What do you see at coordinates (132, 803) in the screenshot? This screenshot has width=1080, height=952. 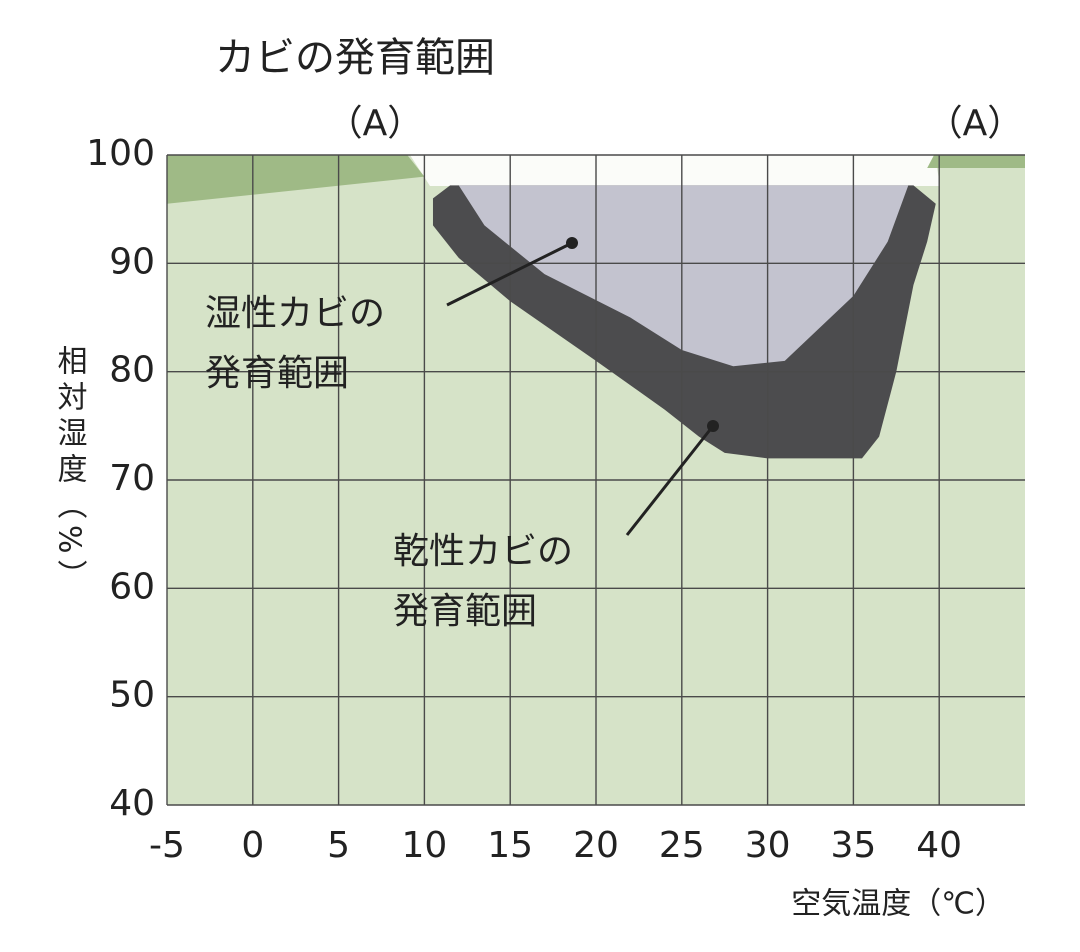 I see `y-tick-label: 40` at bounding box center [132, 803].